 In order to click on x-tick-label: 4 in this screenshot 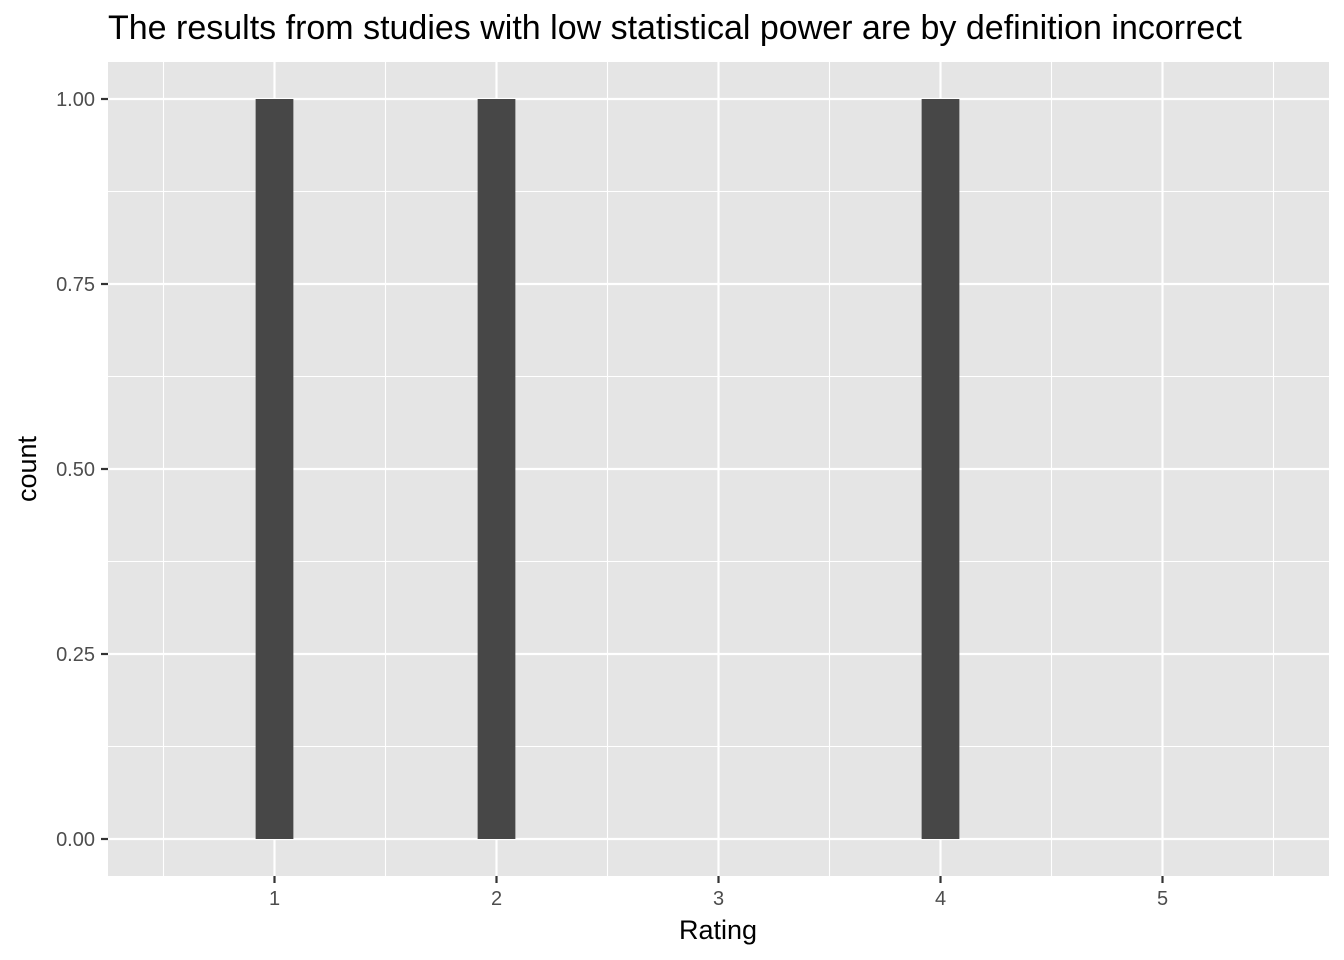, I will do `click(940, 899)`.